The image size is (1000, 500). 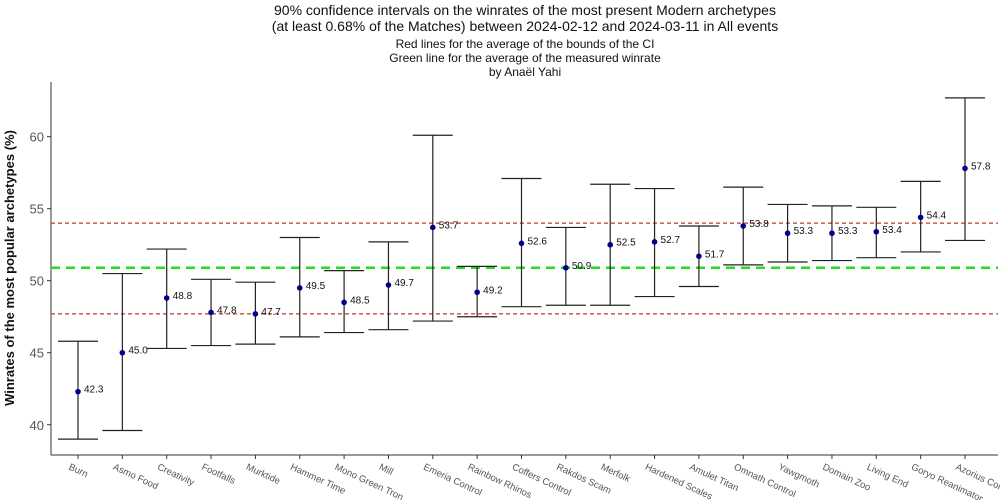 I want to click on data-label: 57.8, so click(x=981, y=166).